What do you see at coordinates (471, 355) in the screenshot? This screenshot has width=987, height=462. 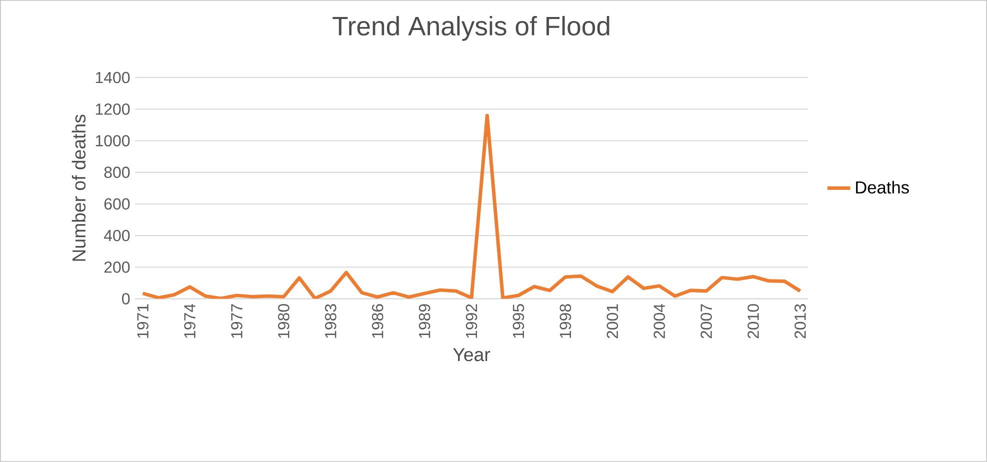 I see `x-axis-title: Year` at bounding box center [471, 355].